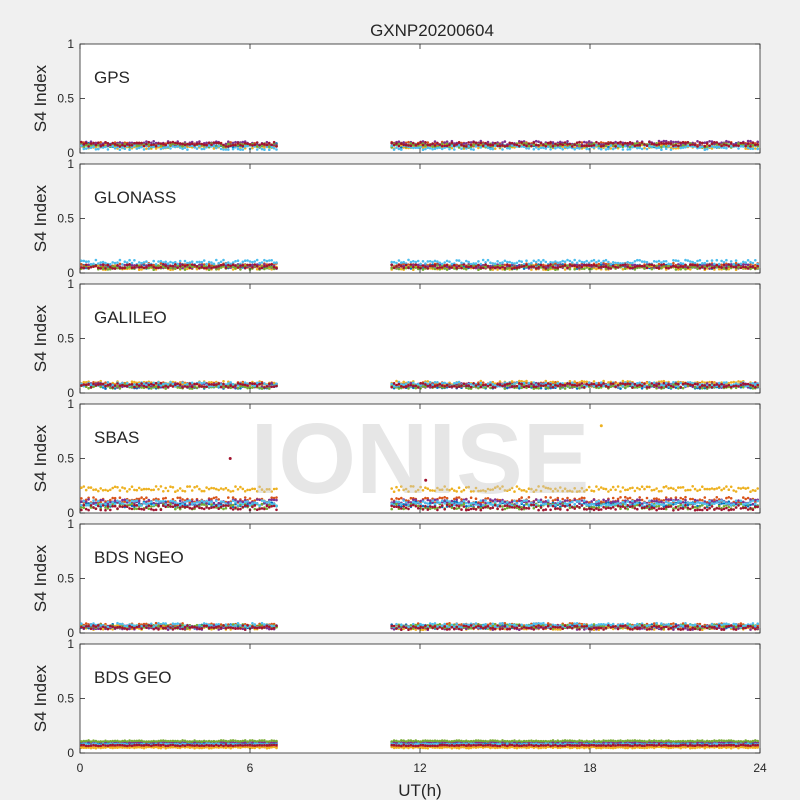 This screenshot has width=800, height=800. What do you see at coordinates (432, 30) in the screenshot?
I see `chart-title: GXNP20200604` at bounding box center [432, 30].